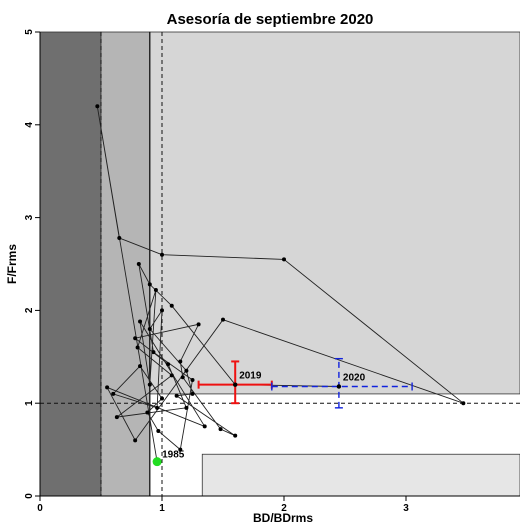 The height and width of the screenshot is (524, 520). What do you see at coordinates (250, 376) in the screenshot?
I see `highlight-0-label: 2019` at bounding box center [250, 376].